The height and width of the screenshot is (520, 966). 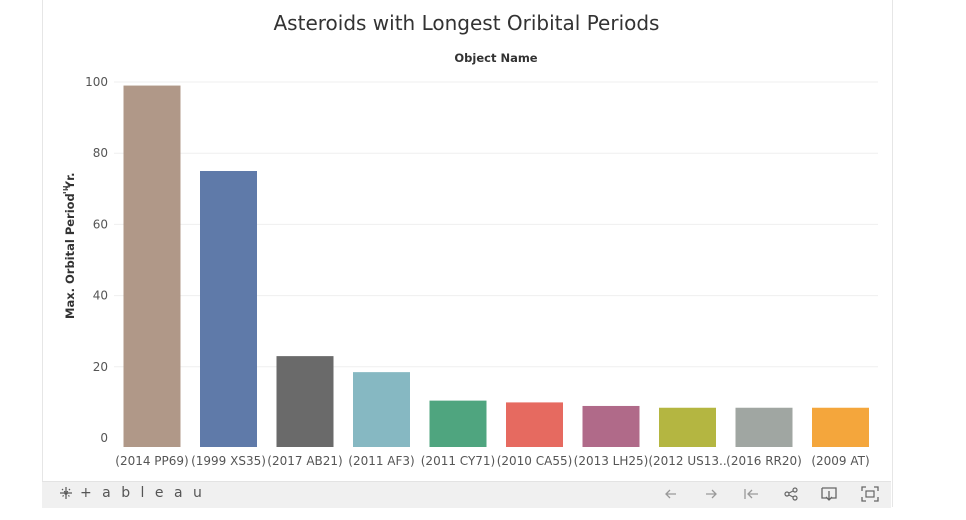 What do you see at coordinates (228, 461) in the screenshot?
I see `x-tick-label: (1999 XS35)` at bounding box center [228, 461].